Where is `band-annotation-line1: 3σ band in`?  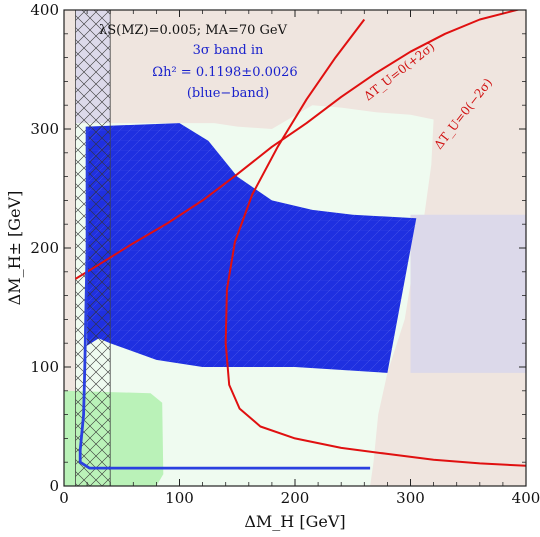
band-annotation-line1: 3σ band in is located at coordinates (228, 50).